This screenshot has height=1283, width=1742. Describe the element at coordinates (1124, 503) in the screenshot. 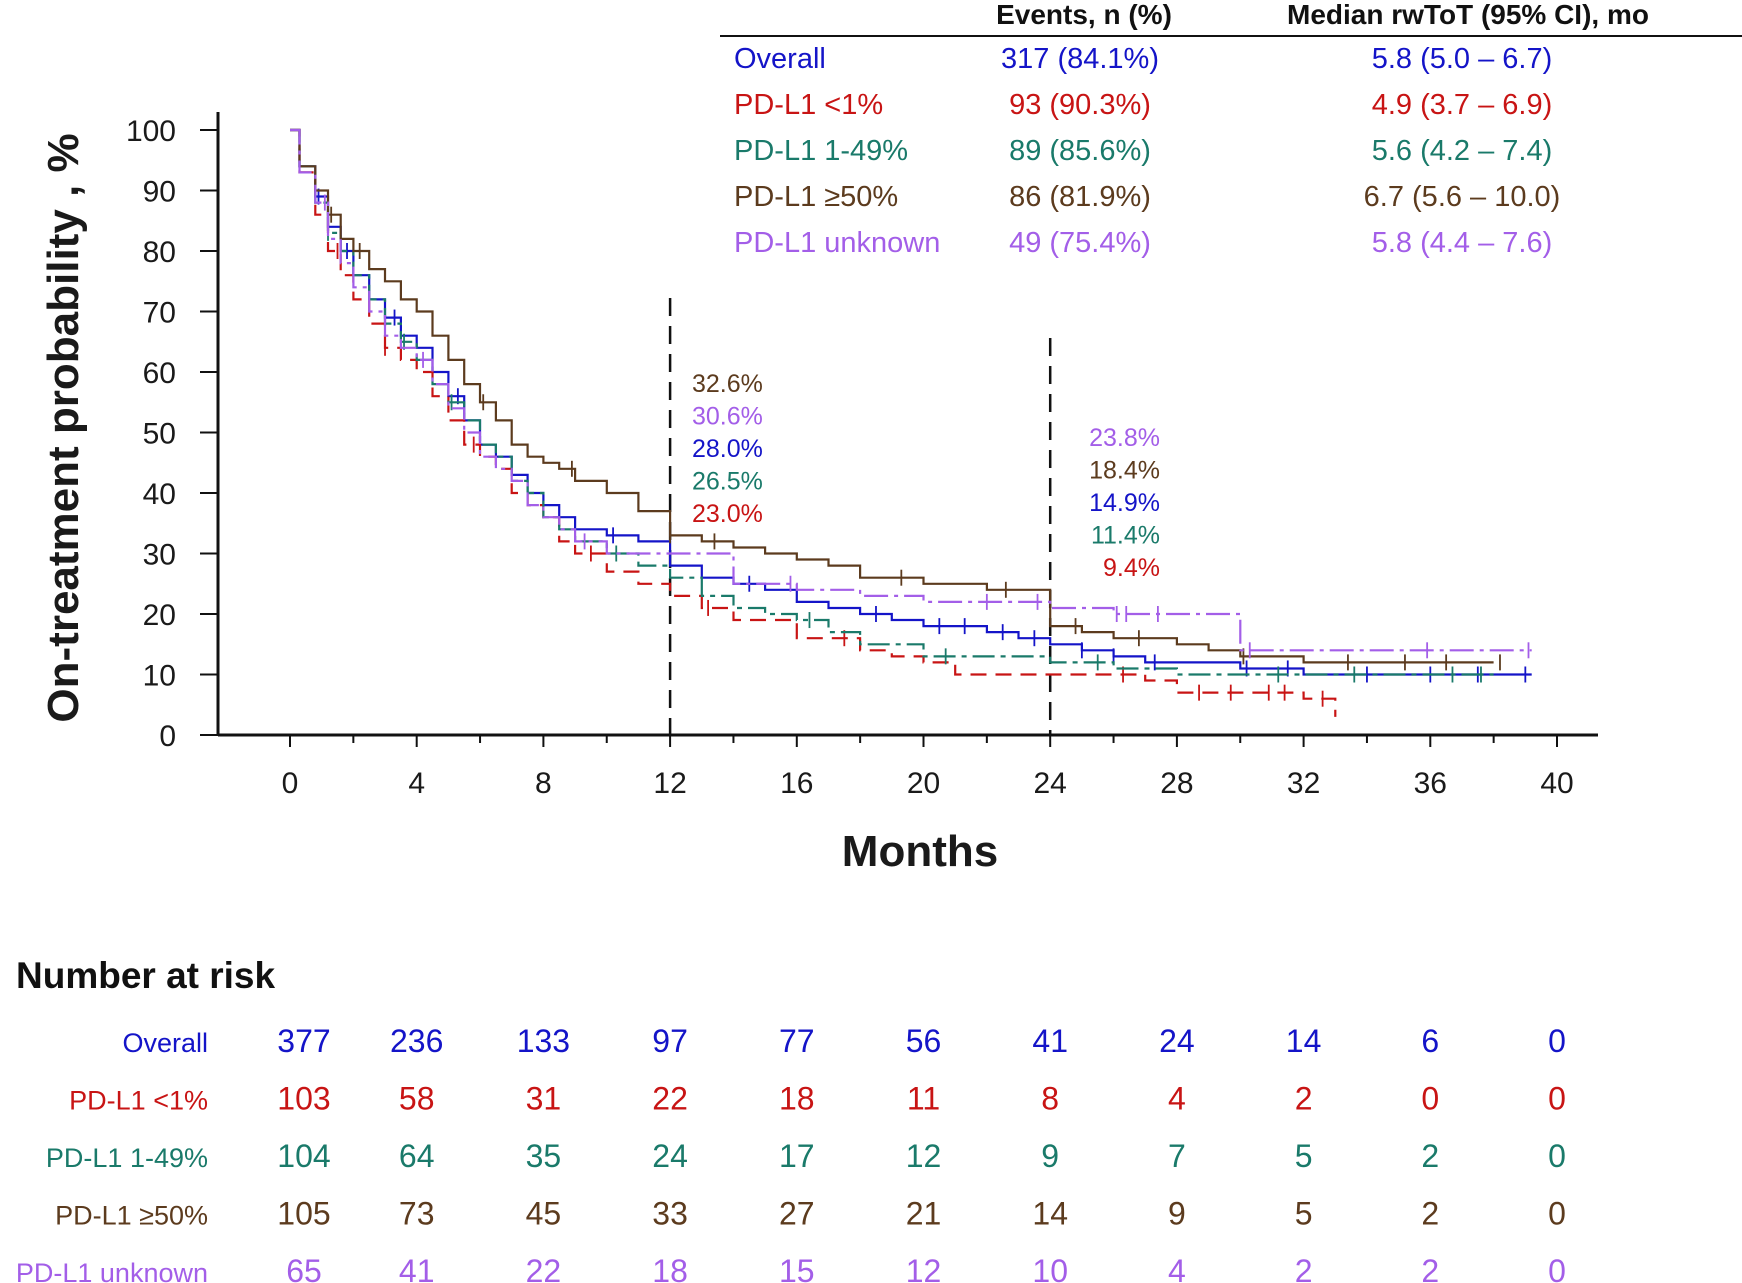

I see `annotation-24m: 14.9%` at that location.